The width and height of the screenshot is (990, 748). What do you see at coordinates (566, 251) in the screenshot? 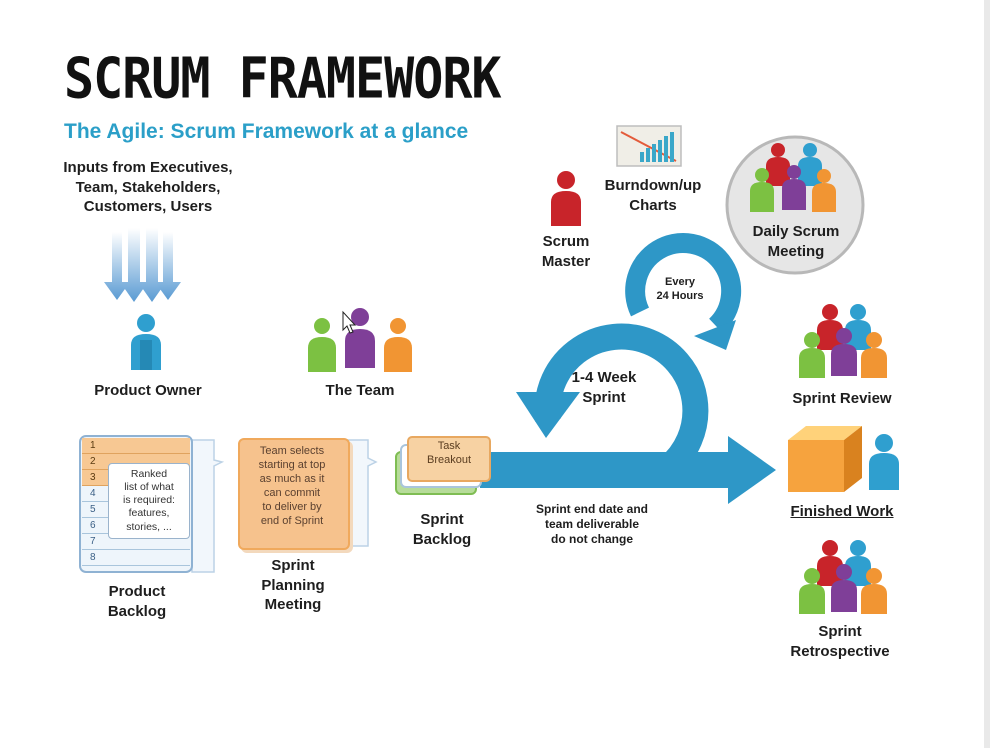
I see `scrum-master-label: Scrum Master` at bounding box center [566, 251].